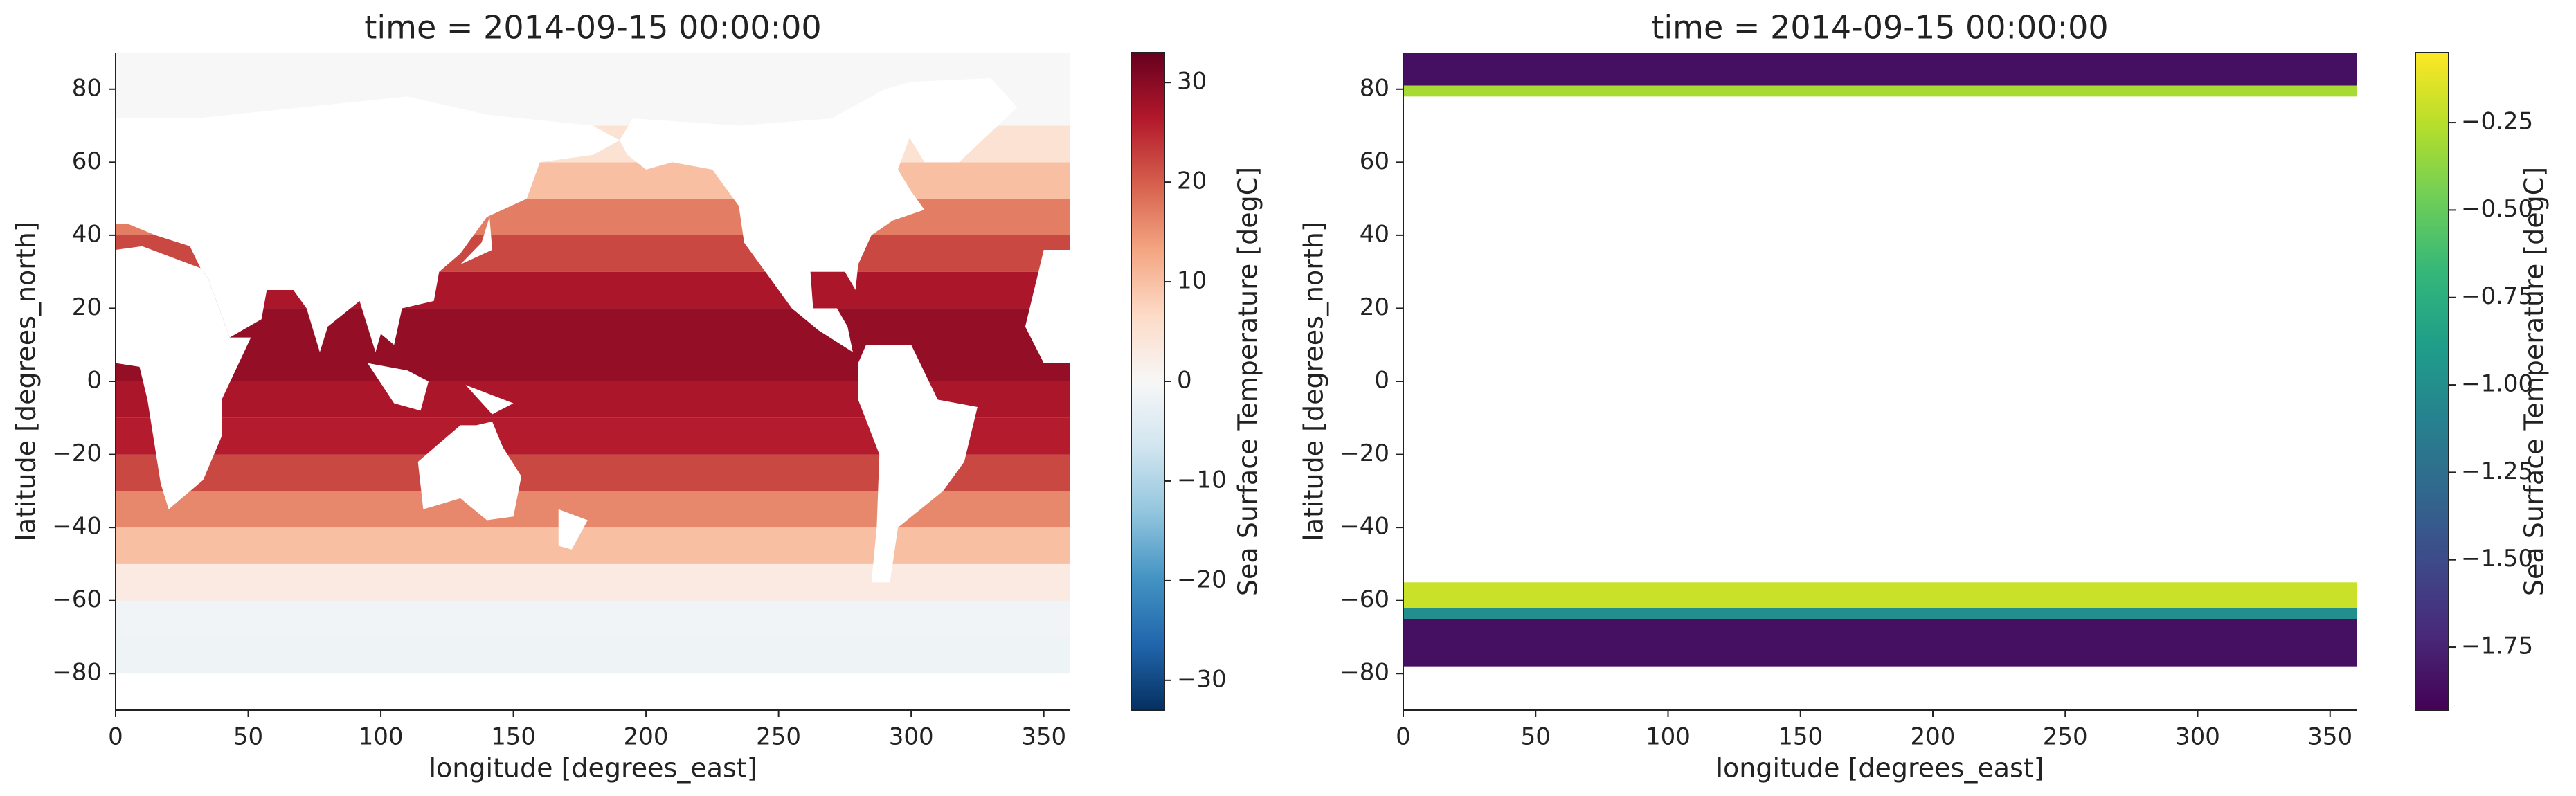  Describe the element at coordinates (2497, 384) in the screenshot. I see `colorbar-tick-label: −1.00` at that location.